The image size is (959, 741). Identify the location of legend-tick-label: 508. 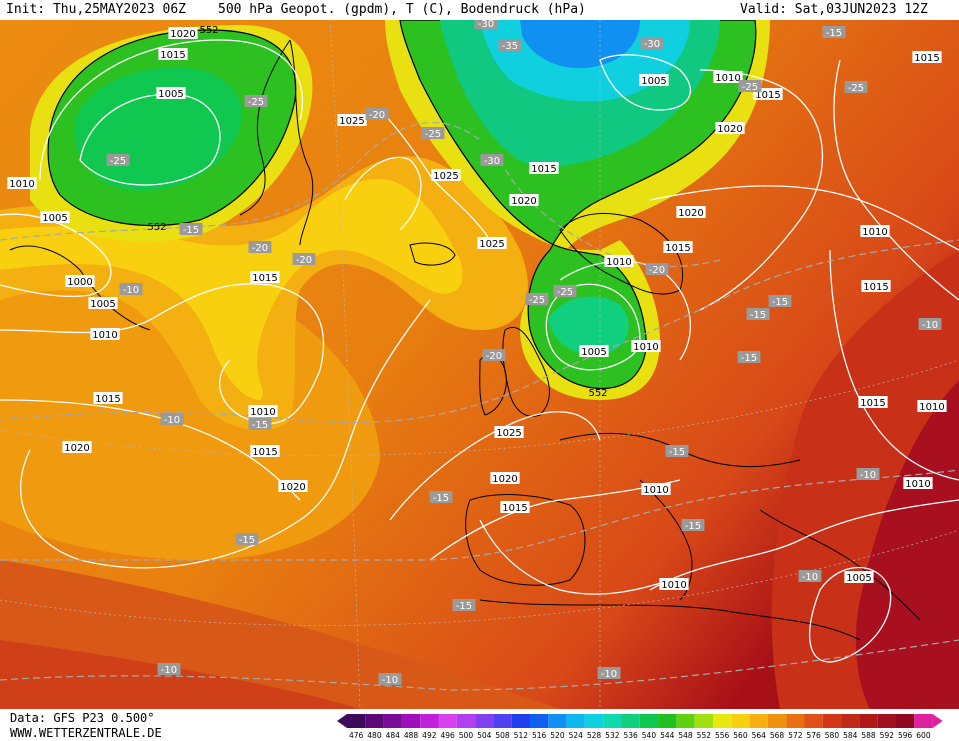
(502, 735).